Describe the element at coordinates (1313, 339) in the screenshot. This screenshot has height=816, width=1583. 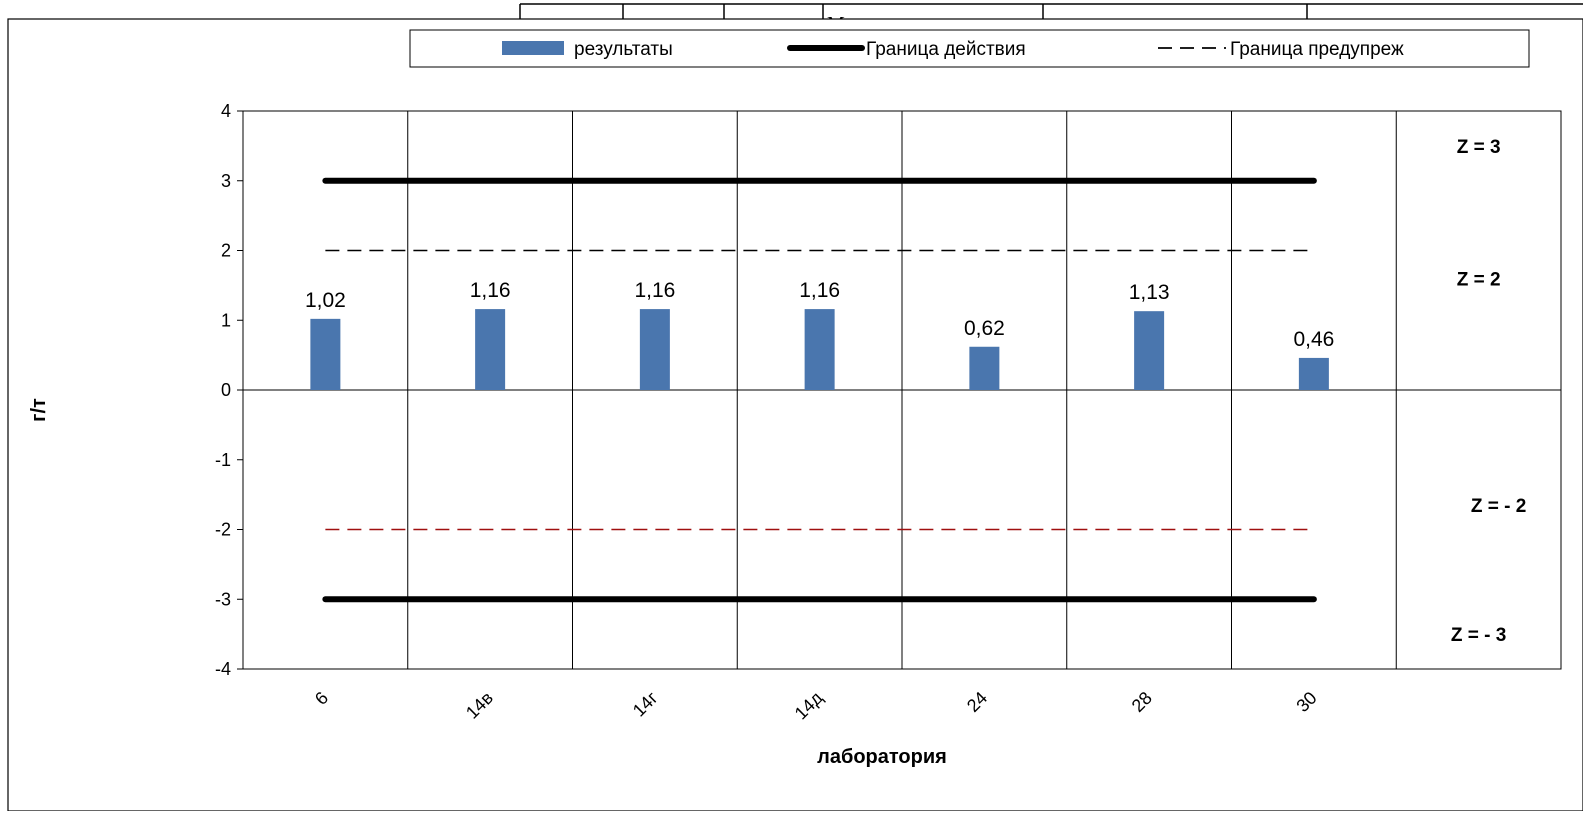
I see `data-label: 0,46` at that location.